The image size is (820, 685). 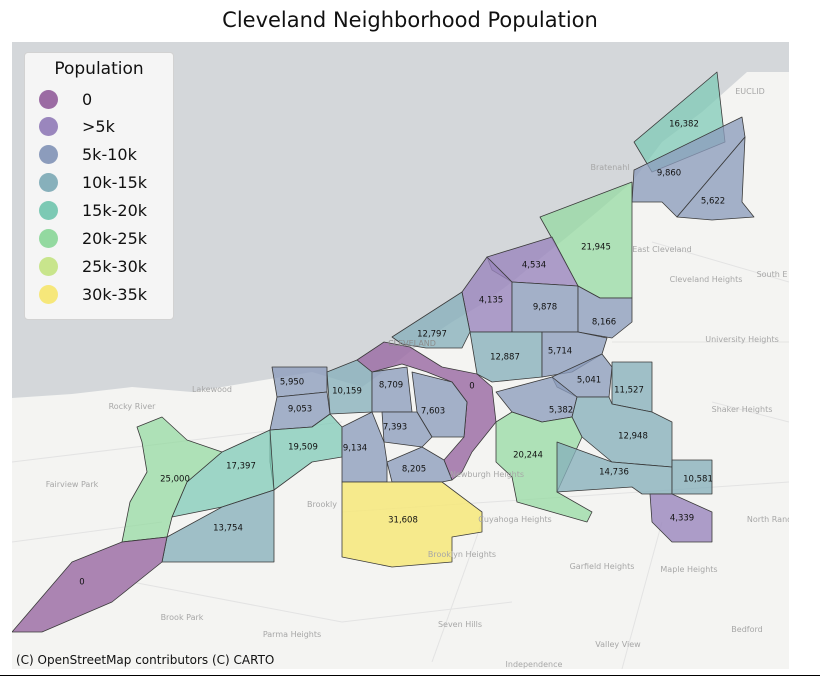 What do you see at coordinates (460, 624) in the screenshot?
I see `place-seven-hills: Seven Hills` at bounding box center [460, 624].